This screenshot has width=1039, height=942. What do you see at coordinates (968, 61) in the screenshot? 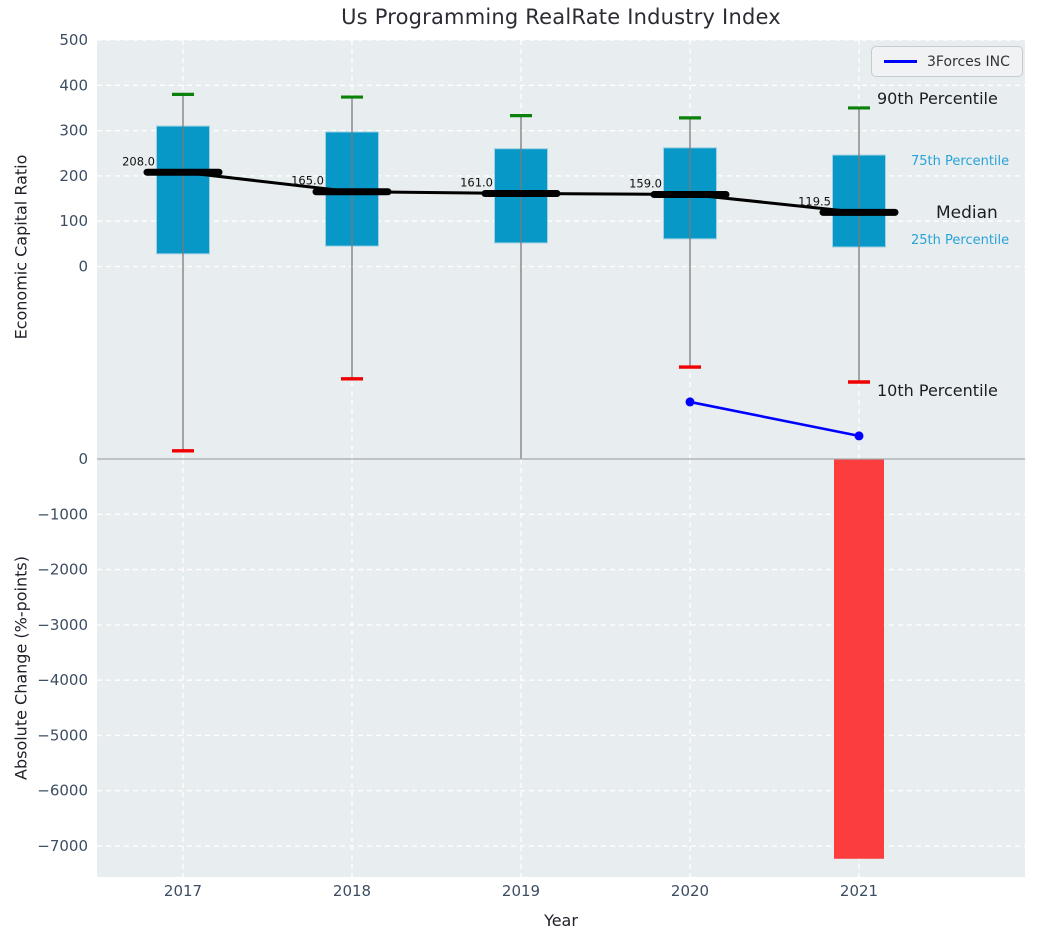
I see `legend-label: 3Forces INC` at bounding box center [968, 61].